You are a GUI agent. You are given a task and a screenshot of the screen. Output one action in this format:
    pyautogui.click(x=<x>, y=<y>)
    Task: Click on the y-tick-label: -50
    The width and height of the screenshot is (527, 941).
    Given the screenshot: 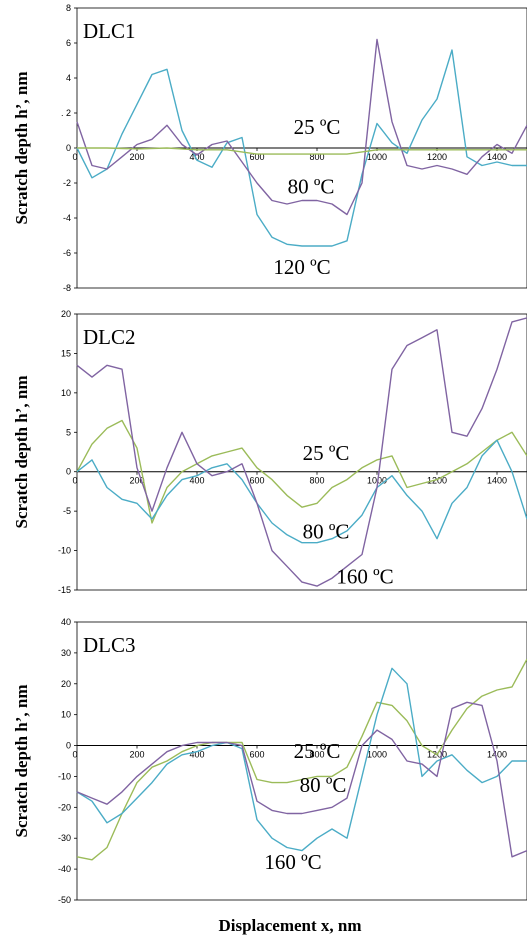 What is the action you would take?
    pyautogui.click(x=64, y=900)
    